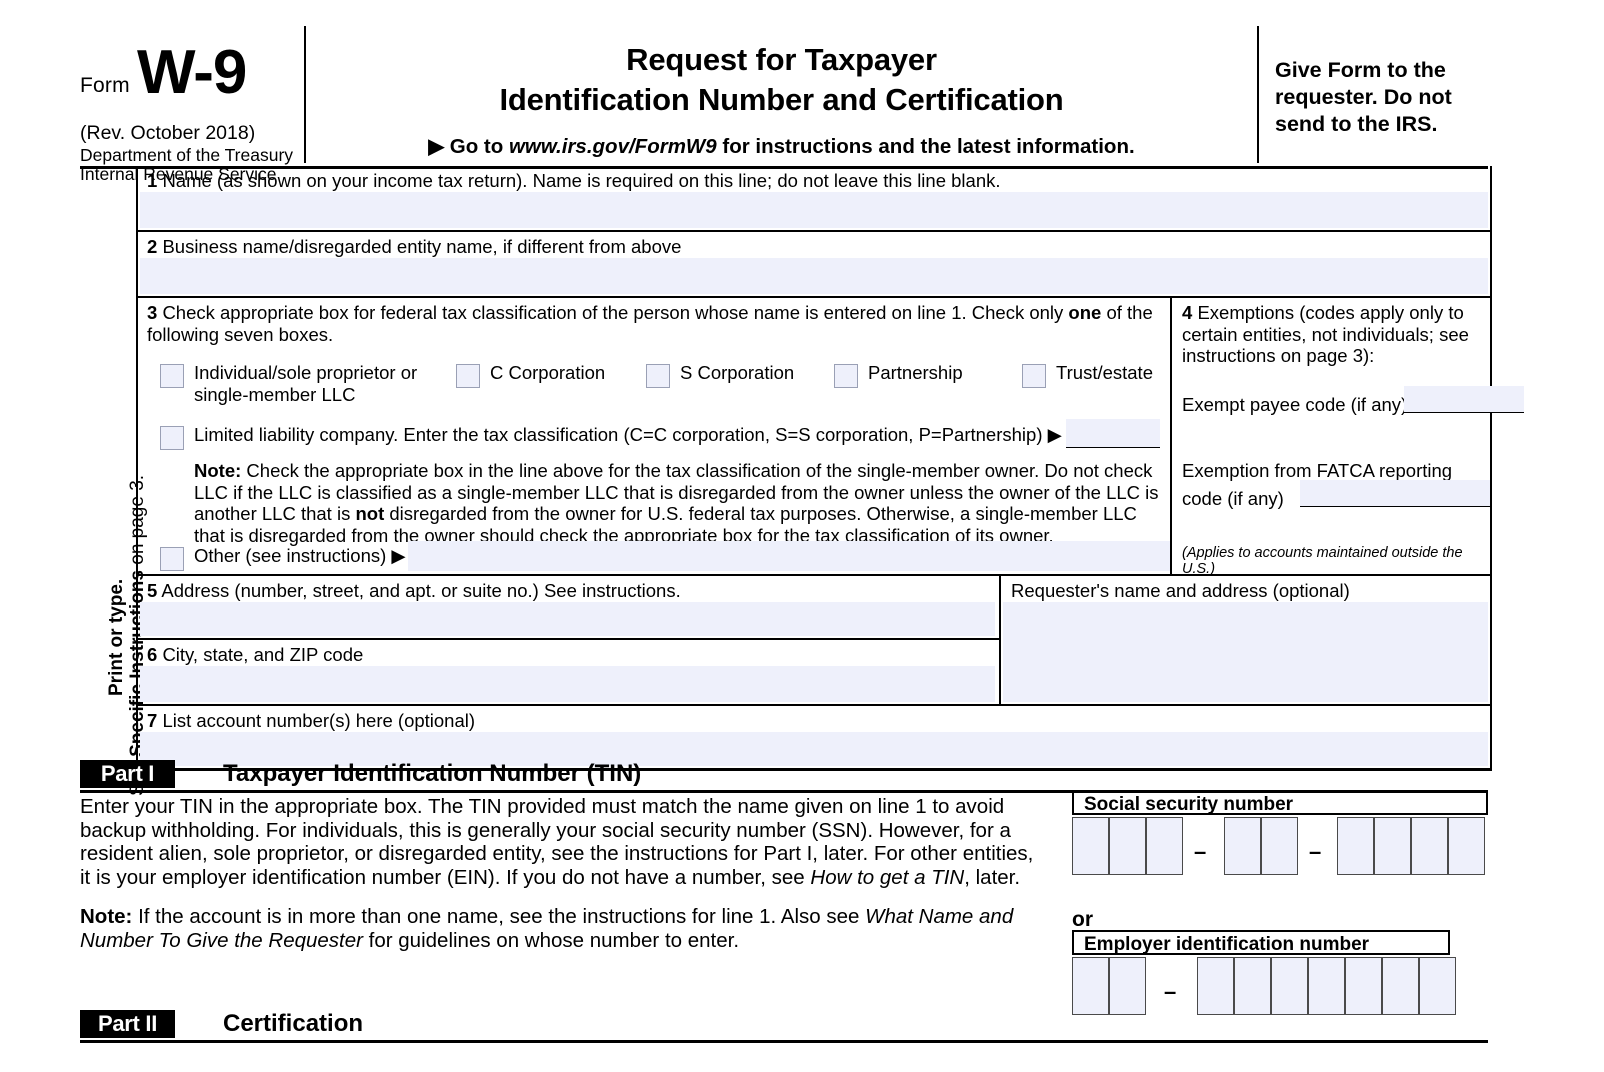  What do you see at coordinates (116, 637) in the screenshot?
I see `sidebar-print-or-type: Print or type.` at bounding box center [116, 637].